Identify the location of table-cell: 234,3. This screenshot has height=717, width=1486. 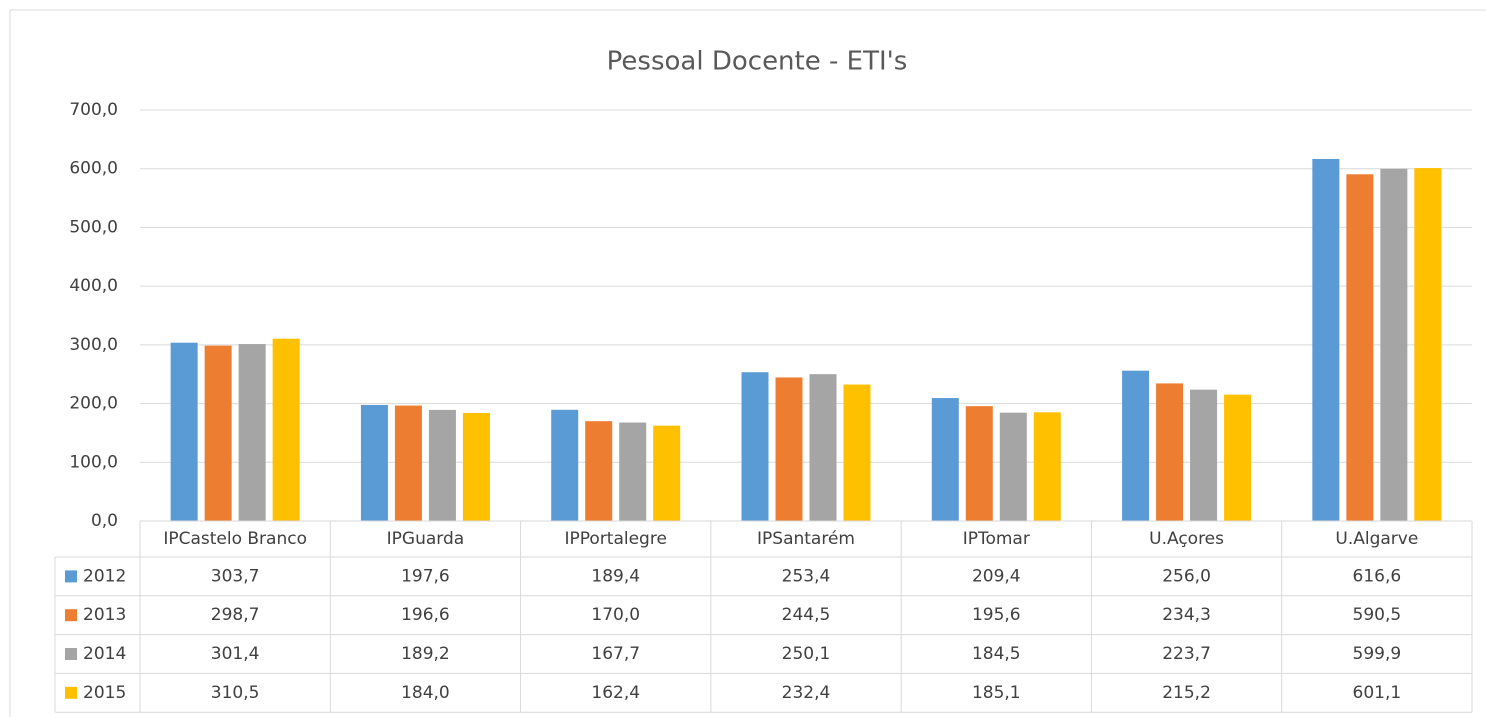
(1186, 615).